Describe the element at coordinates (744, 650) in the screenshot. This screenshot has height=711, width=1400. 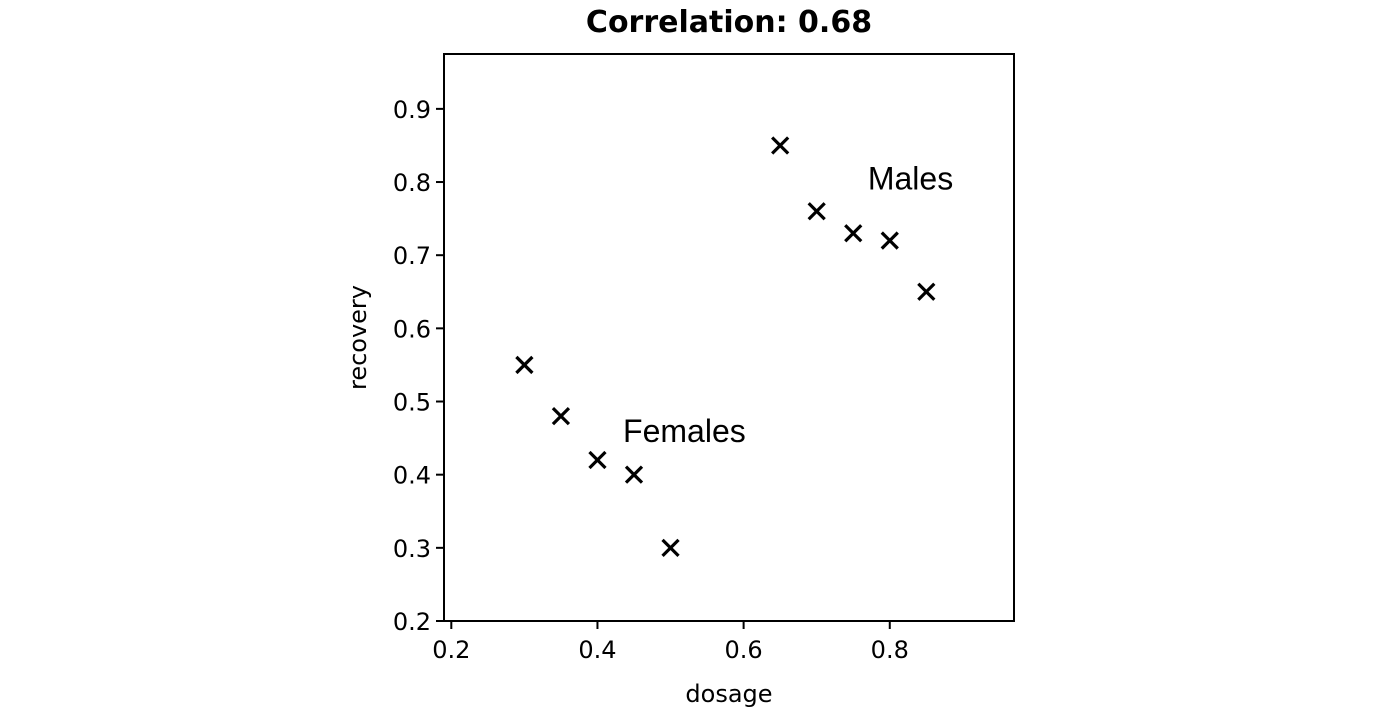
I see `x-tick-label: 0.6` at that location.